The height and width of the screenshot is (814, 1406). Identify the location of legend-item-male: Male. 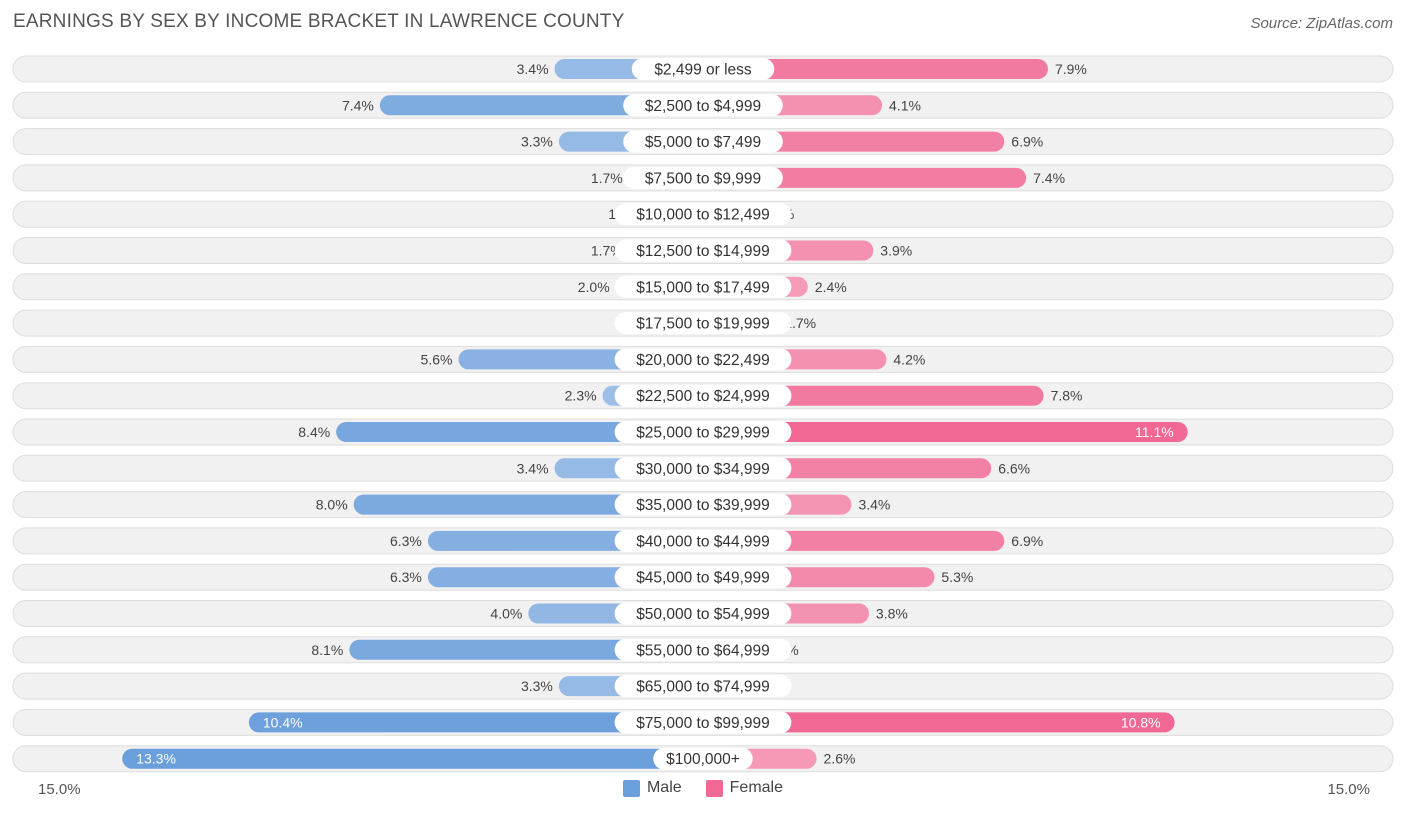
(652, 788).